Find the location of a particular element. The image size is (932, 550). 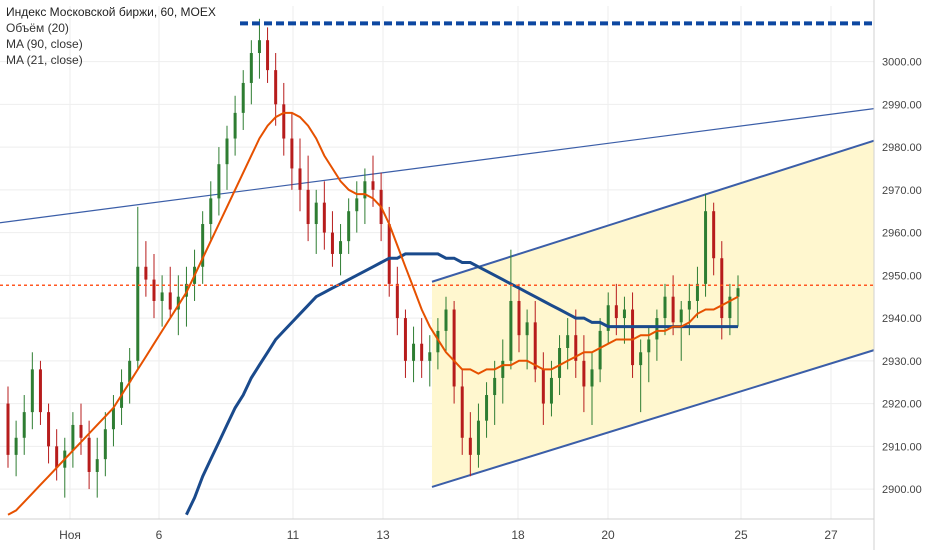

channel-upper-line is located at coordinates (653, 211).